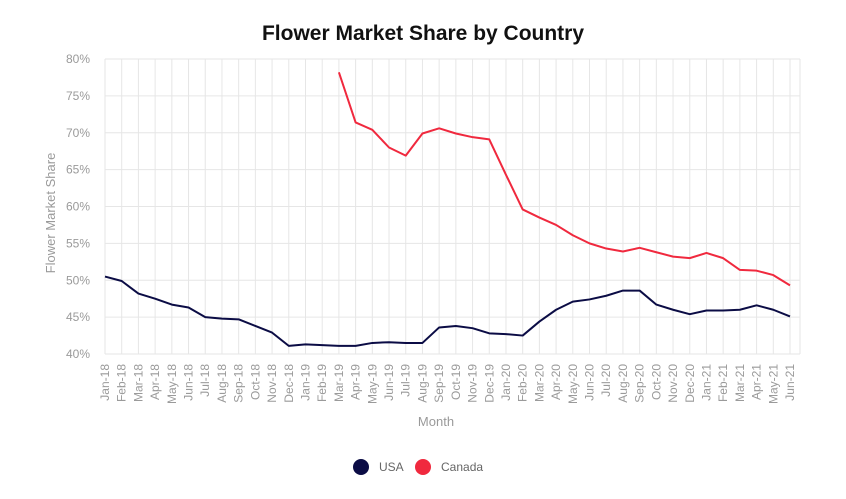 Image resolution: width=846 pixels, height=499 pixels. Describe the element at coordinates (239, 383) in the screenshot. I see `x-tick-label: Sep-18` at that location.